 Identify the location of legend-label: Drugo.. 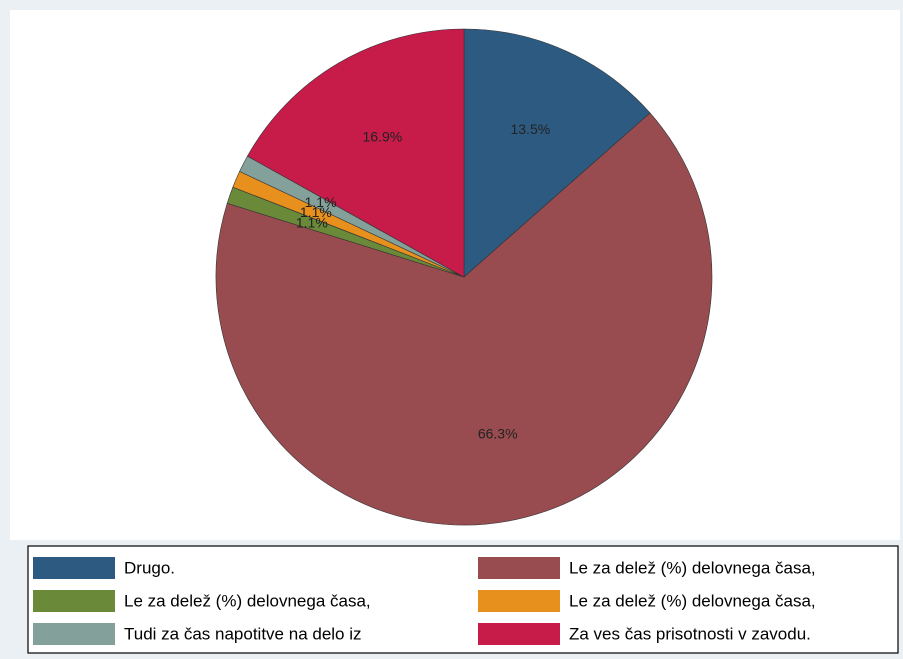
(149, 567).